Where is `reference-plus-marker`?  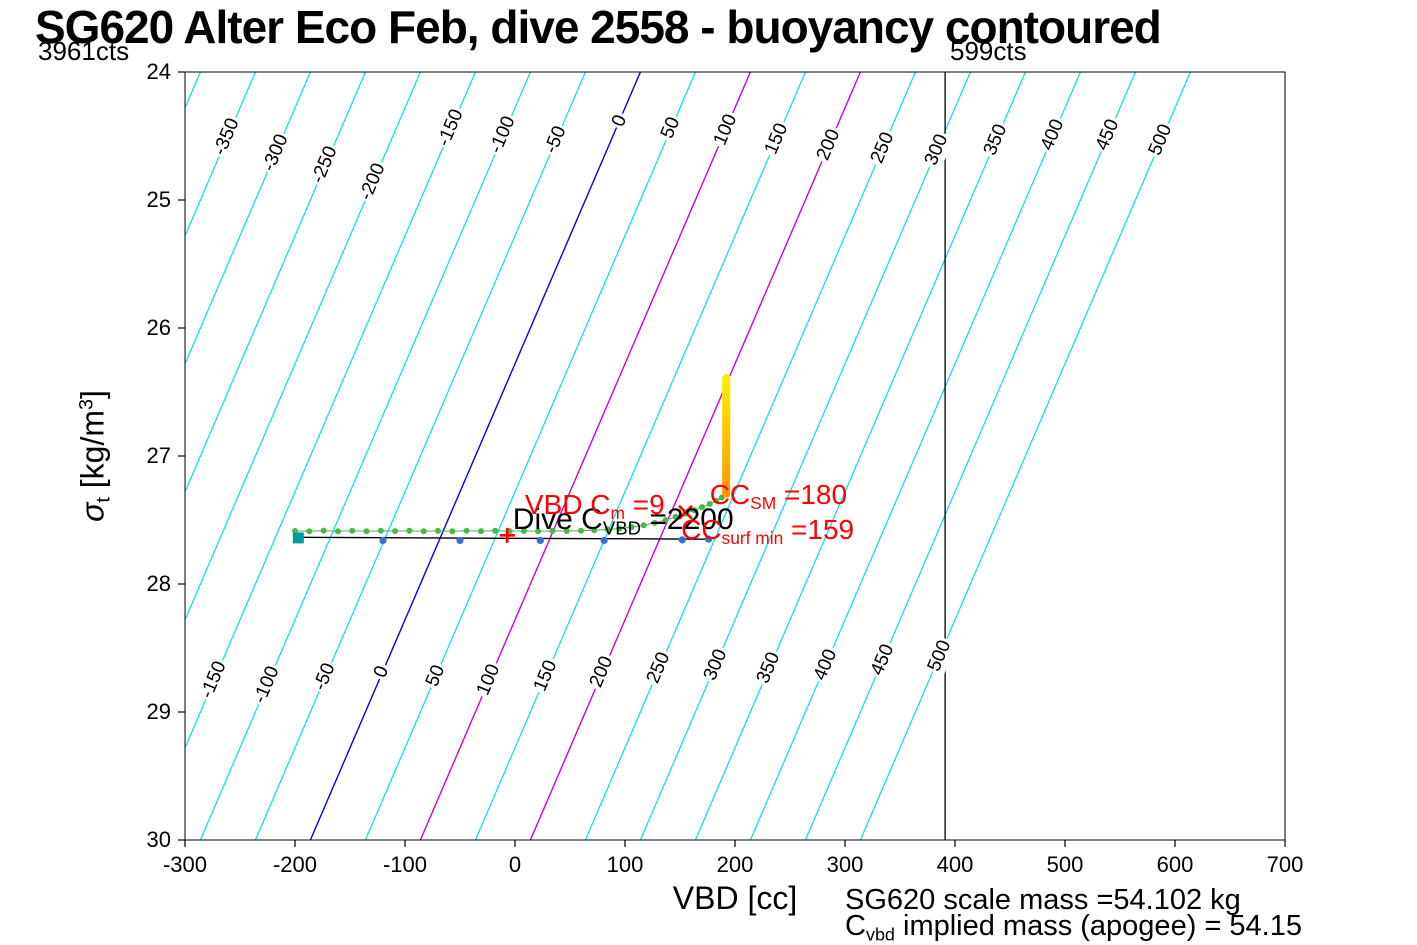
reference-plus-marker is located at coordinates (507, 535).